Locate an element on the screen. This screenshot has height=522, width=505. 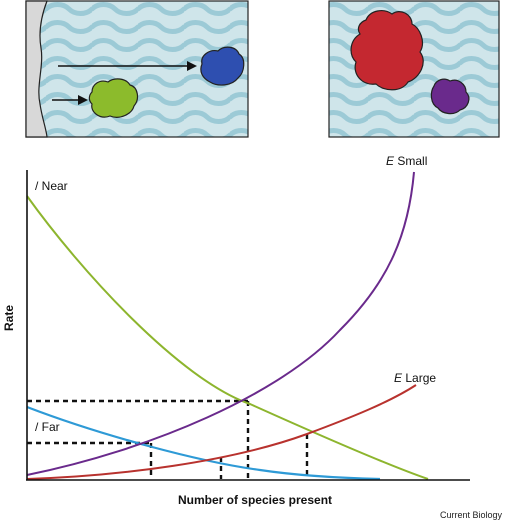
extinction-large-label: E Large is located at coordinates (415, 378).